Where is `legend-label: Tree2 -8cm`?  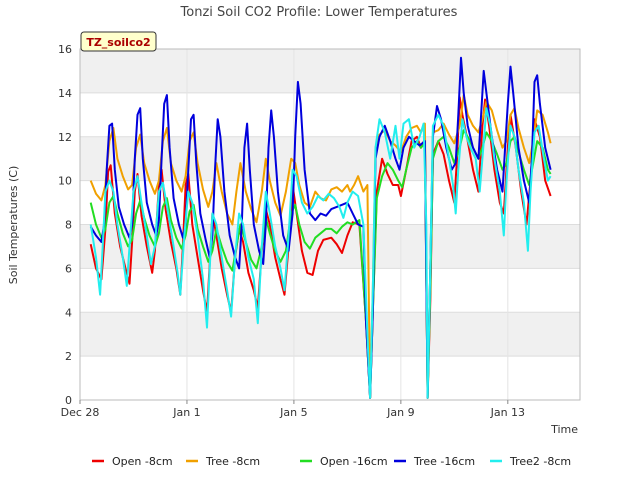
legend-label: Tree2 -8cm is located at coordinates (540, 461).